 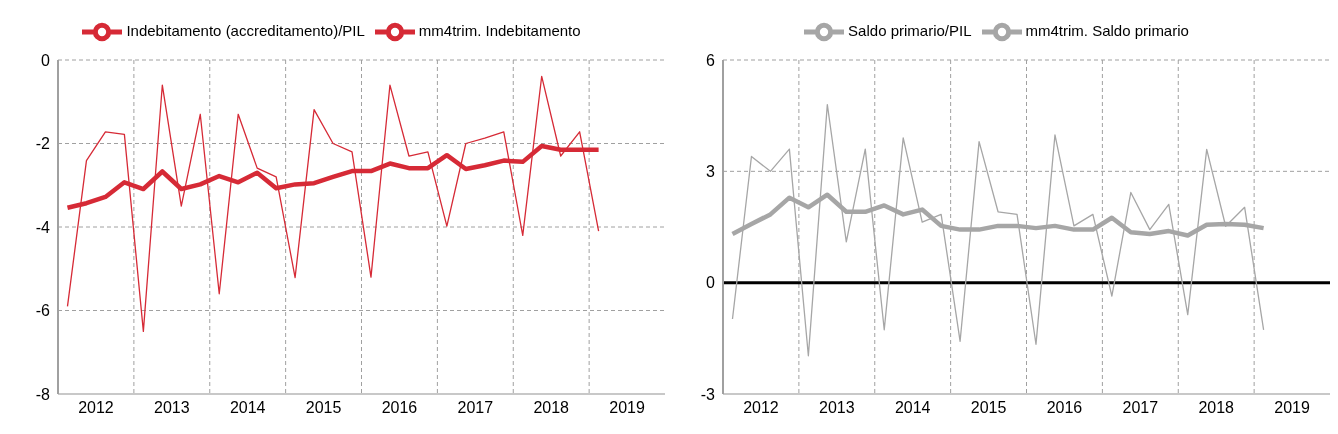 What do you see at coordinates (499, 30) in the screenshot?
I see `legend-label: mm4trim. Indebitamento` at bounding box center [499, 30].